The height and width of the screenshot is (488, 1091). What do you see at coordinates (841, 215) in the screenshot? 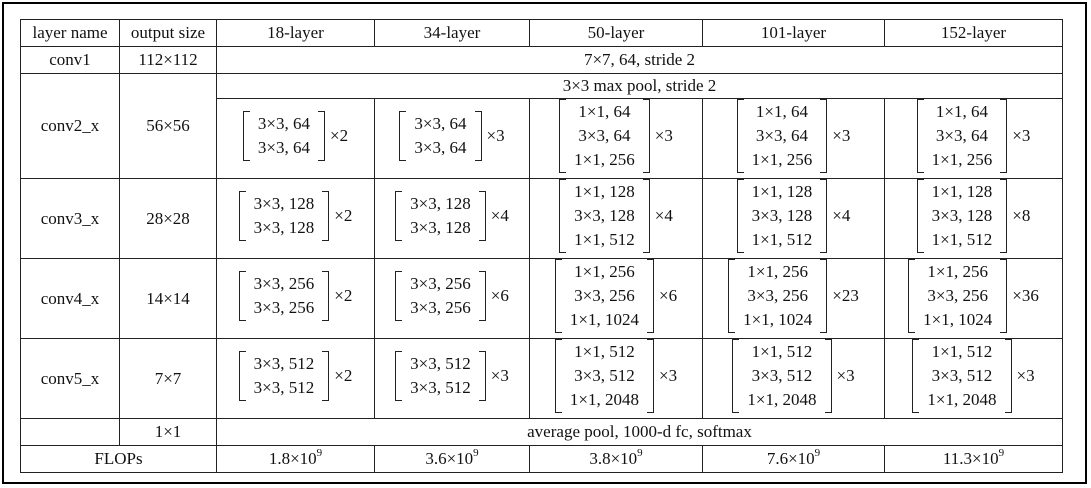
I see `repeat-count: ×4` at bounding box center [841, 215].